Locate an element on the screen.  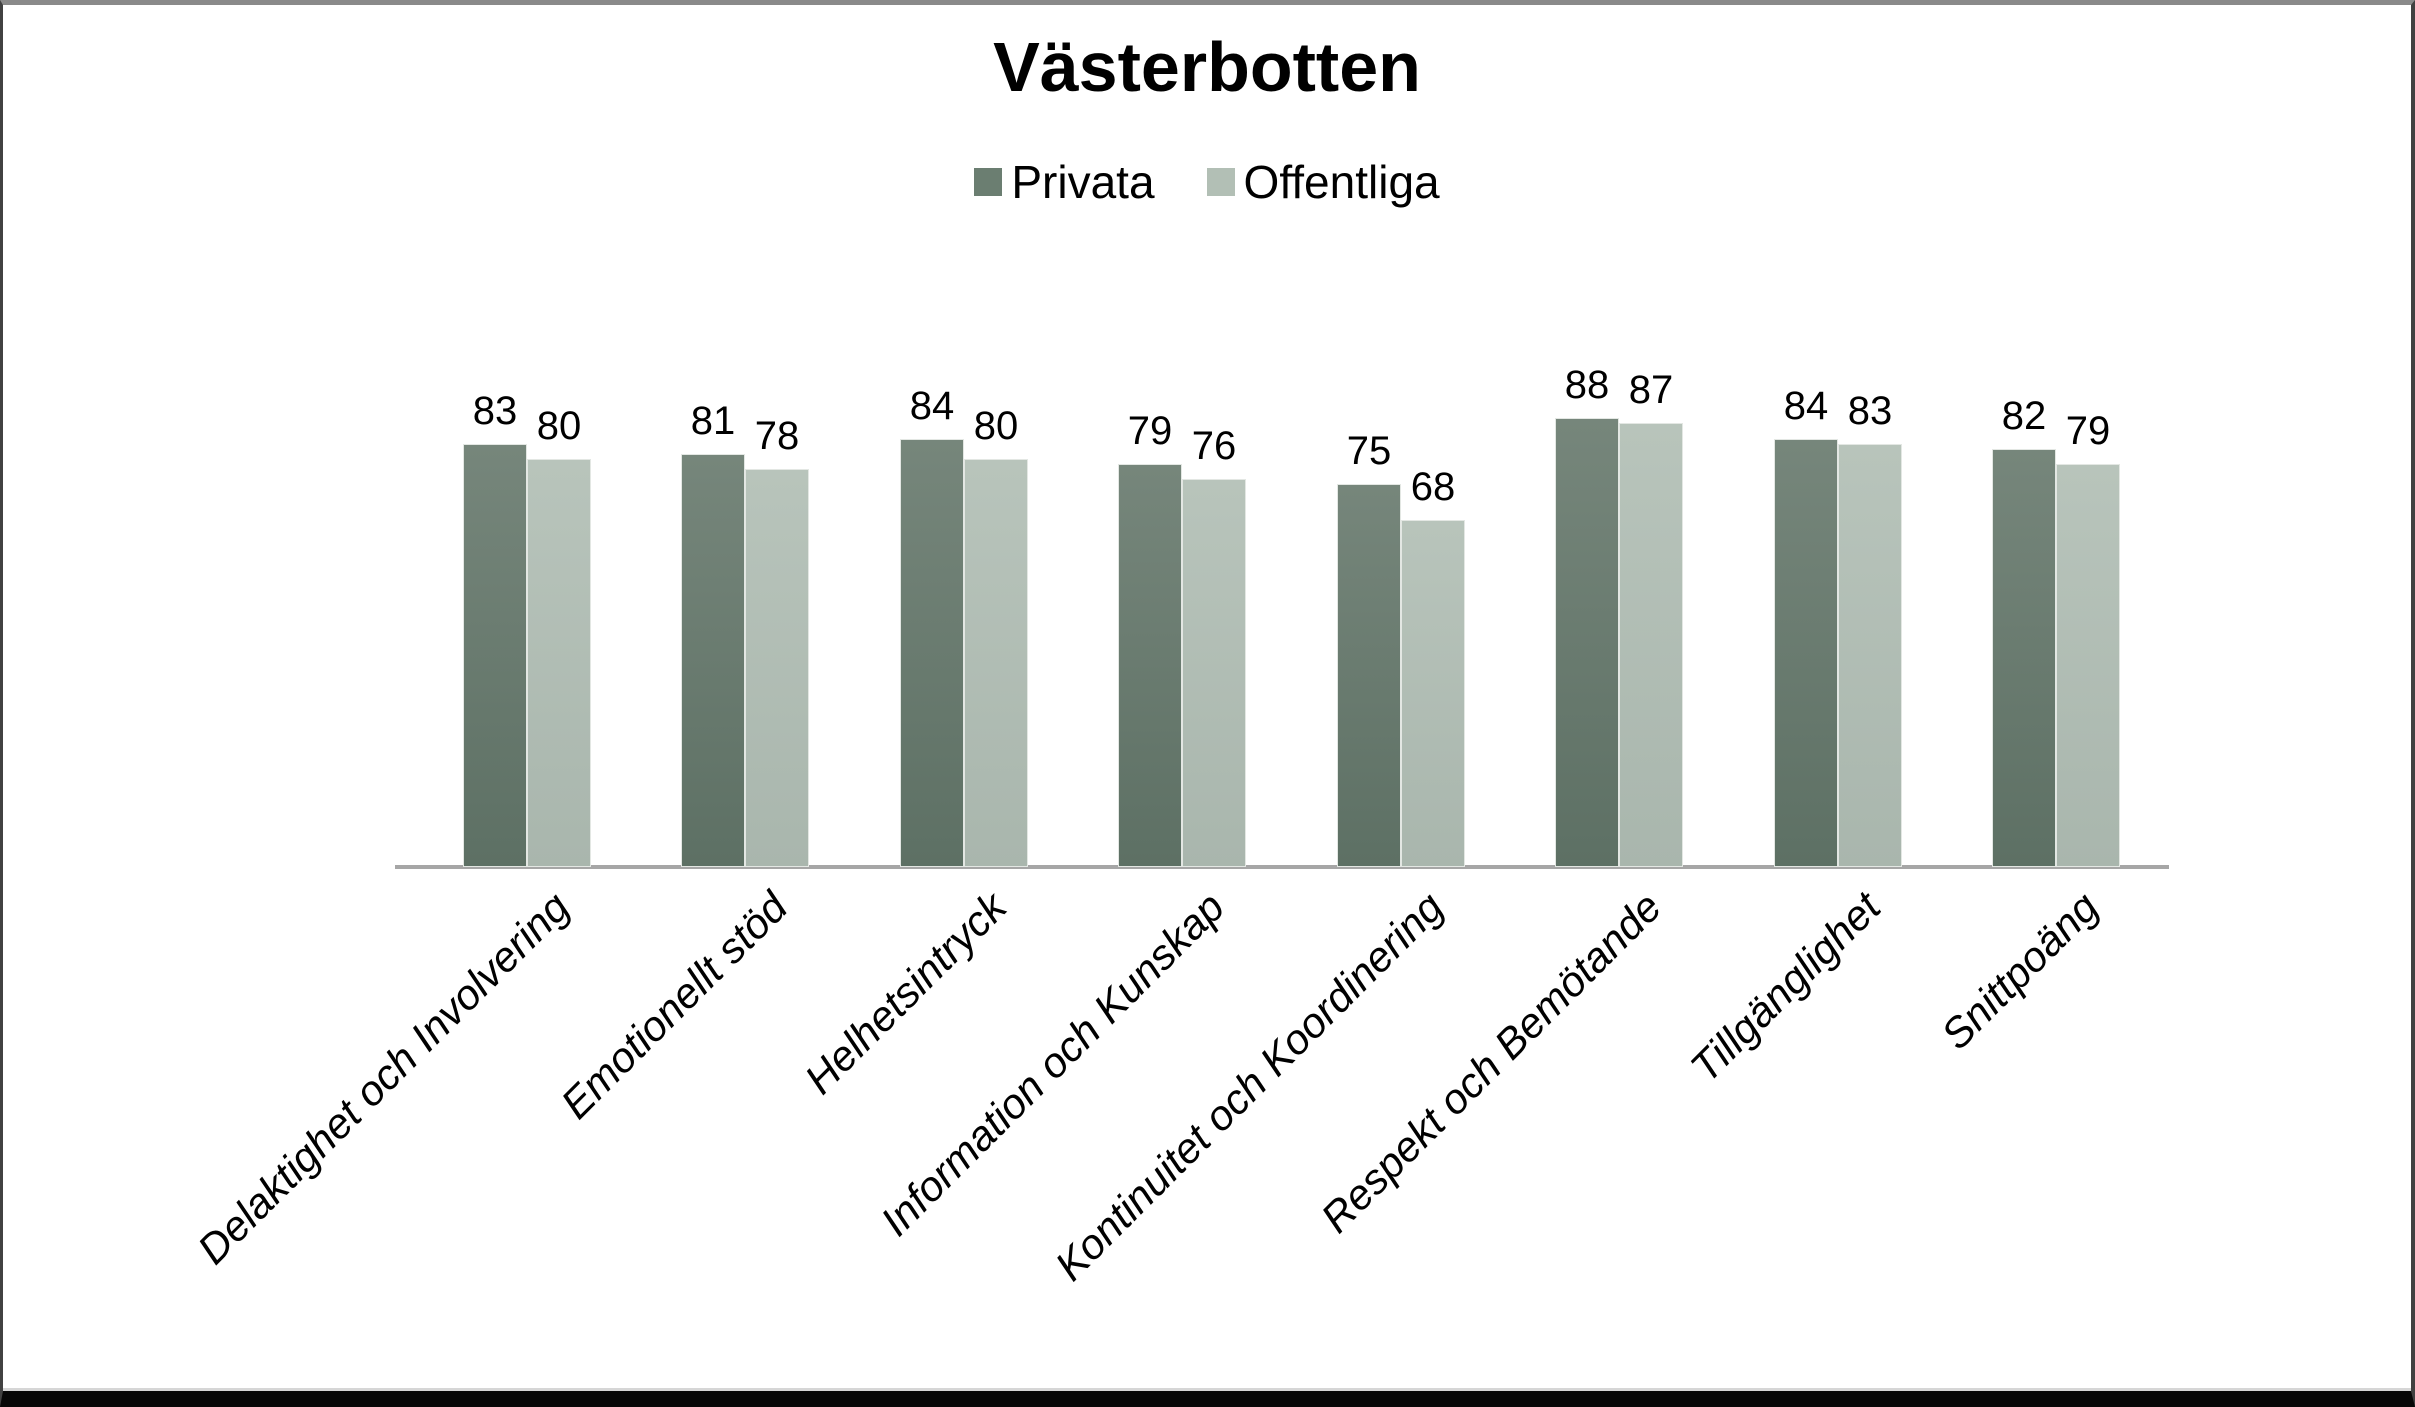
legend: Privata Offentliga is located at coordinates (1207, 182).